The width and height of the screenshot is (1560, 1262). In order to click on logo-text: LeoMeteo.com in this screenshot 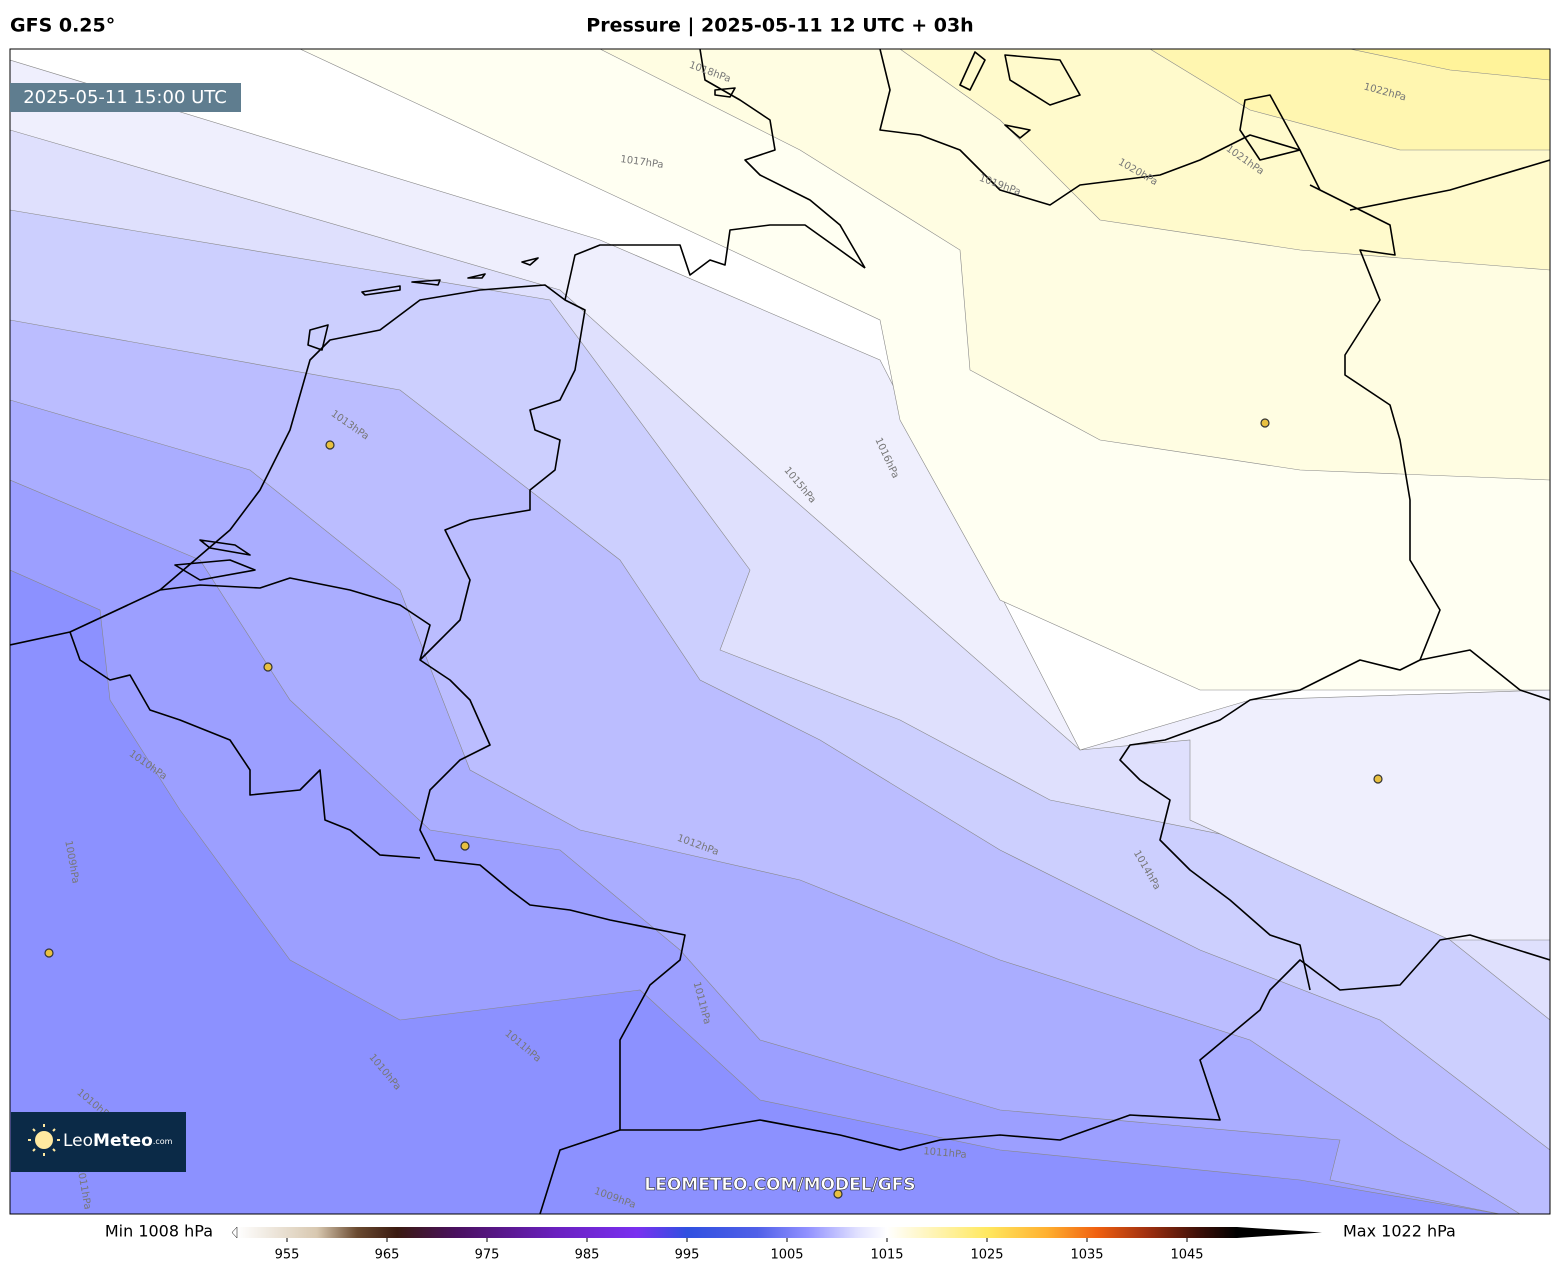, I will do `click(118, 1141)`.